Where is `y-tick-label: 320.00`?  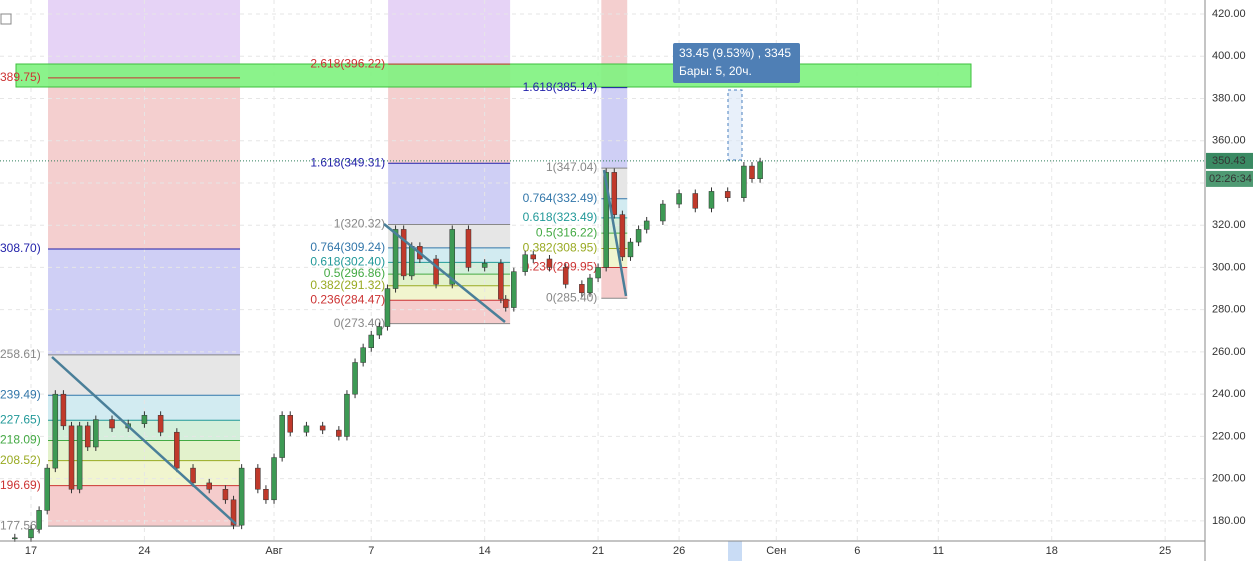 y-tick-label: 320.00 is located at coordinates (1229, 225).